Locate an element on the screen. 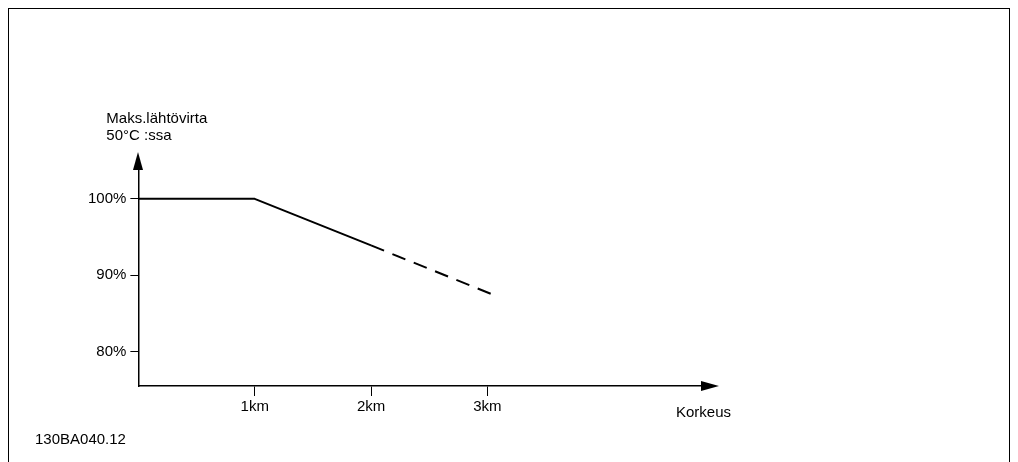 Image resolution: width=1018 pixels, height=462 pixels. x-tick-label: 1km is located at coordinates (254, 406).